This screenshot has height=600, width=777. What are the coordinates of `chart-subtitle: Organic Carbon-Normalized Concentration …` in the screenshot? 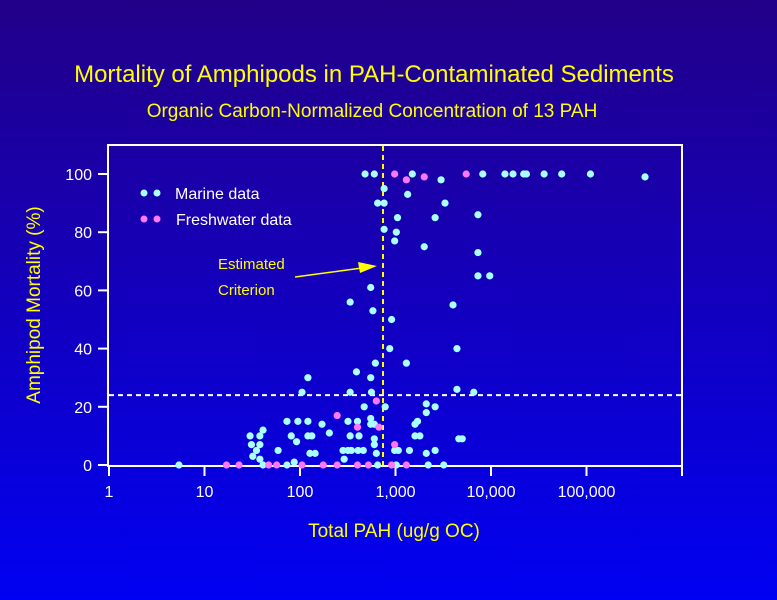 It's located at (372, 111).